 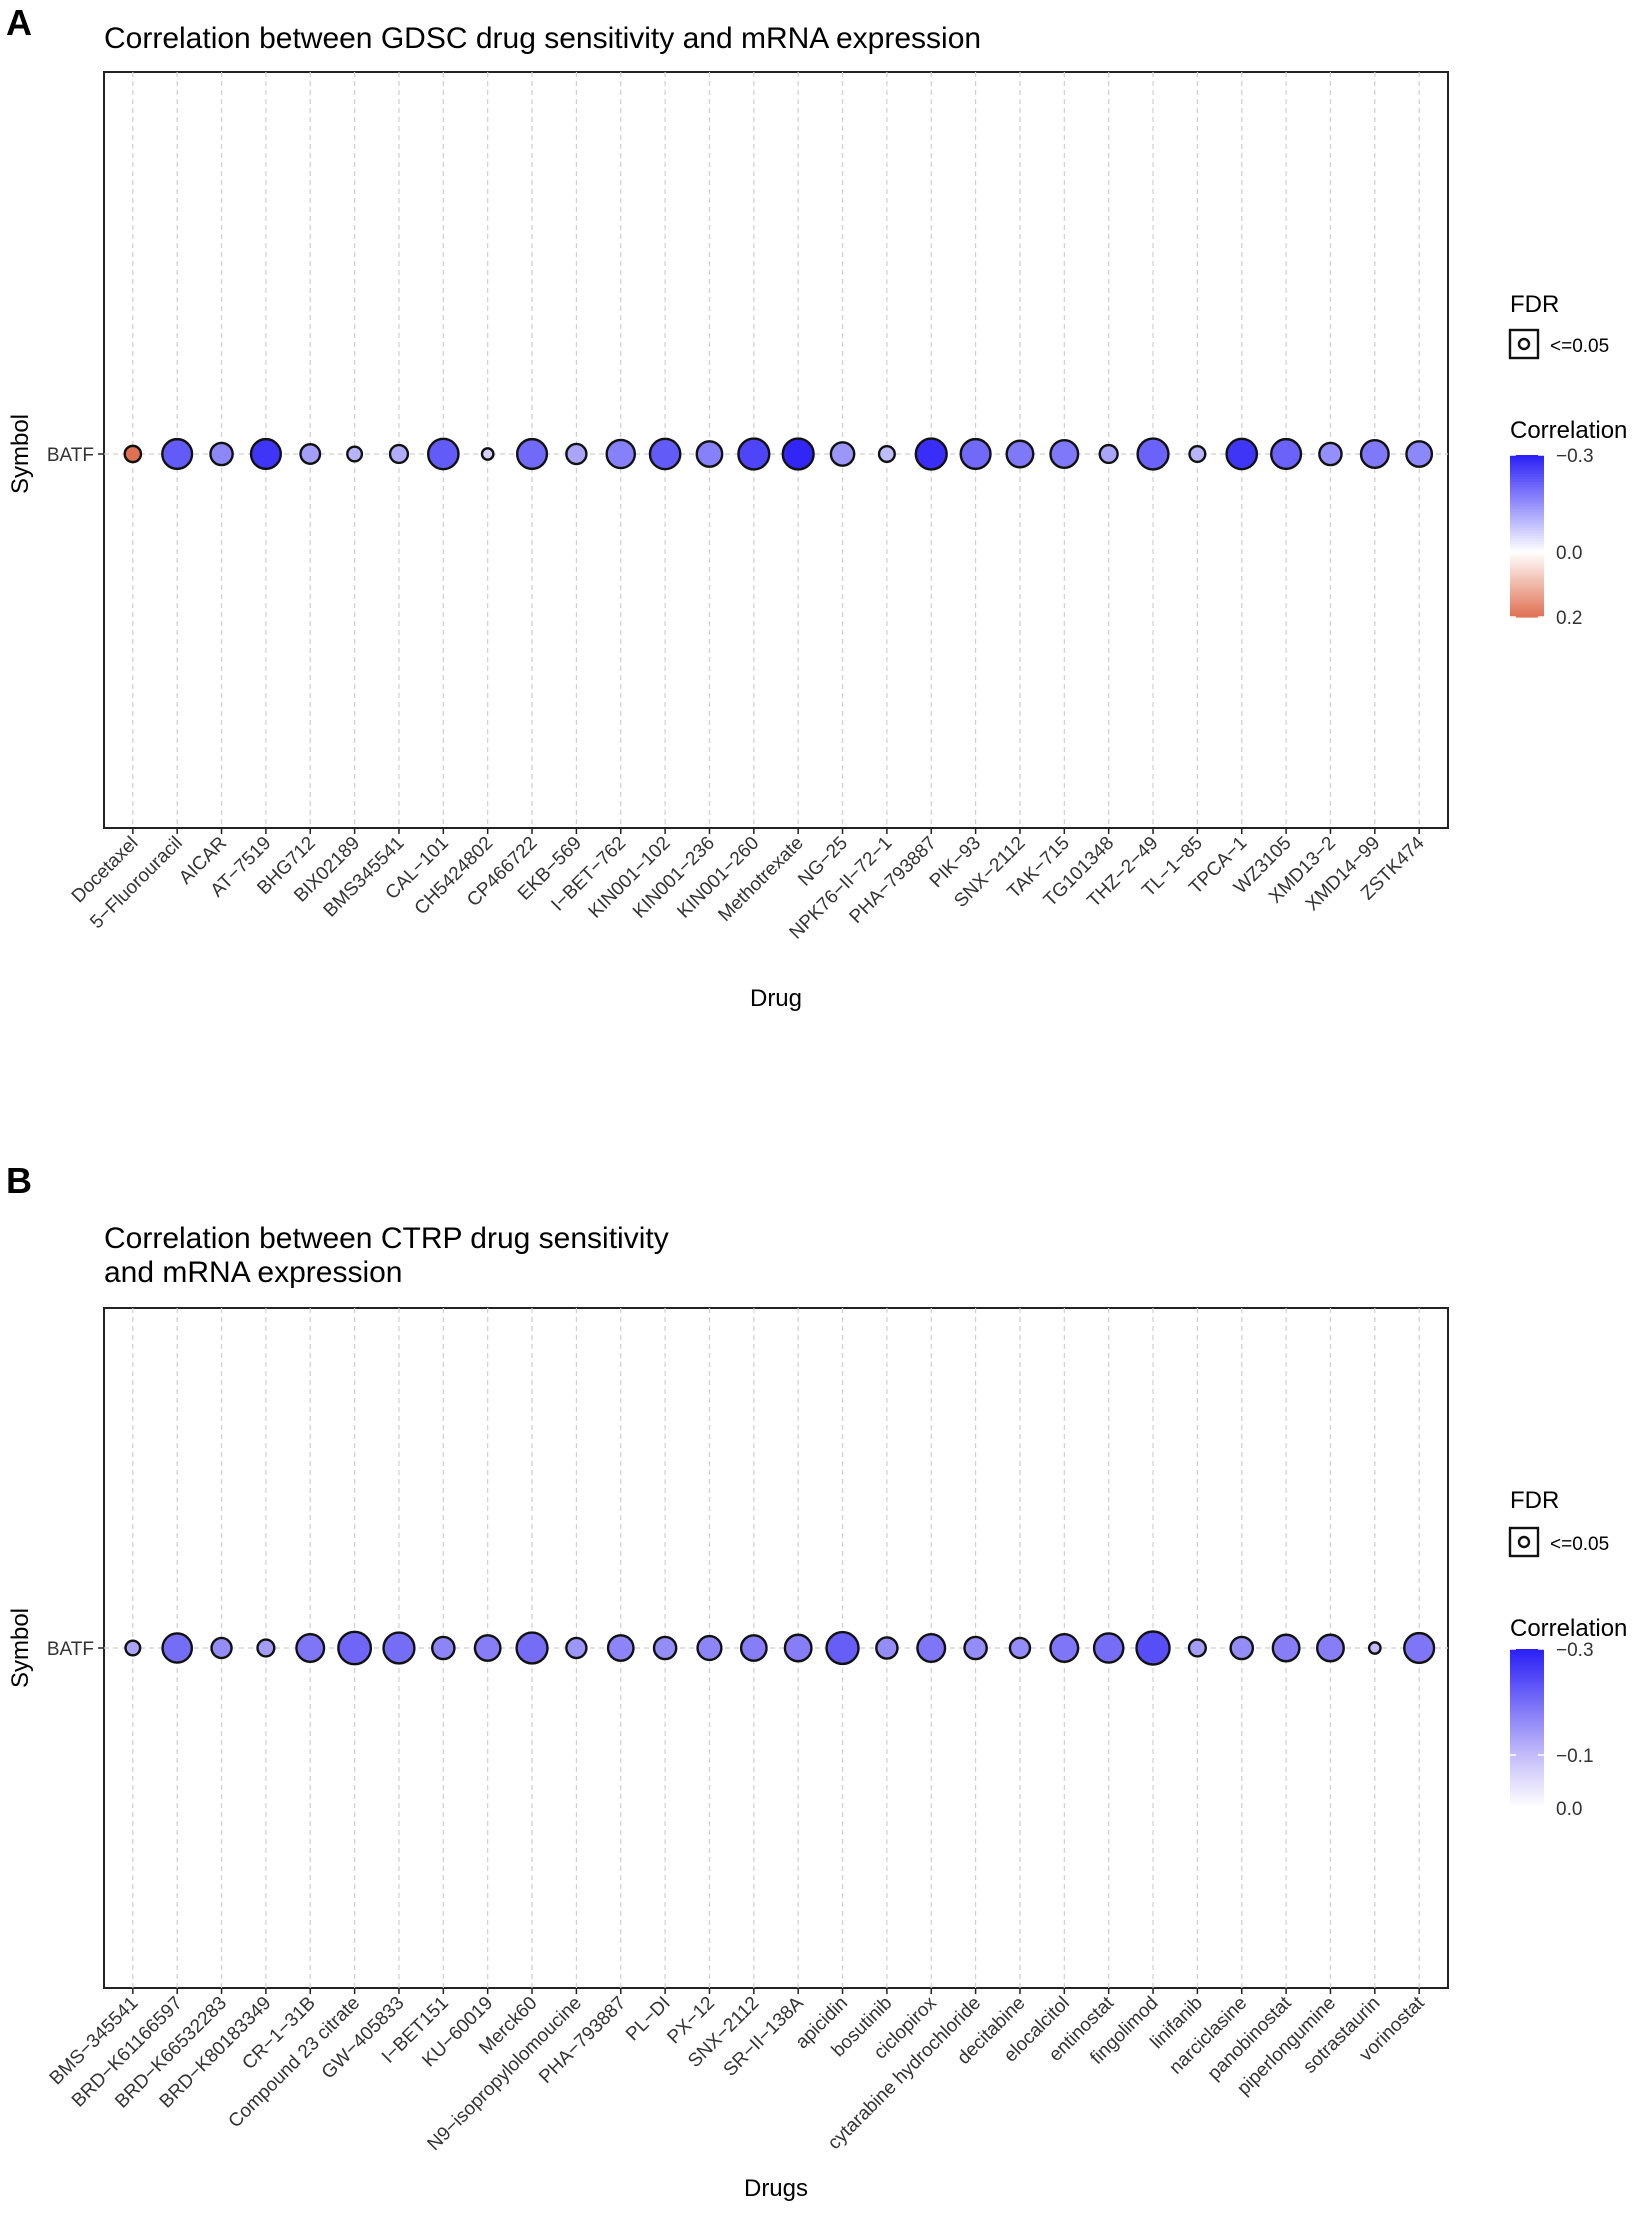 What do you see at coordinates (776, 2188) in the screenshot?
I see `x-axis-title: Drugs` at bounding box center [776, 2188].